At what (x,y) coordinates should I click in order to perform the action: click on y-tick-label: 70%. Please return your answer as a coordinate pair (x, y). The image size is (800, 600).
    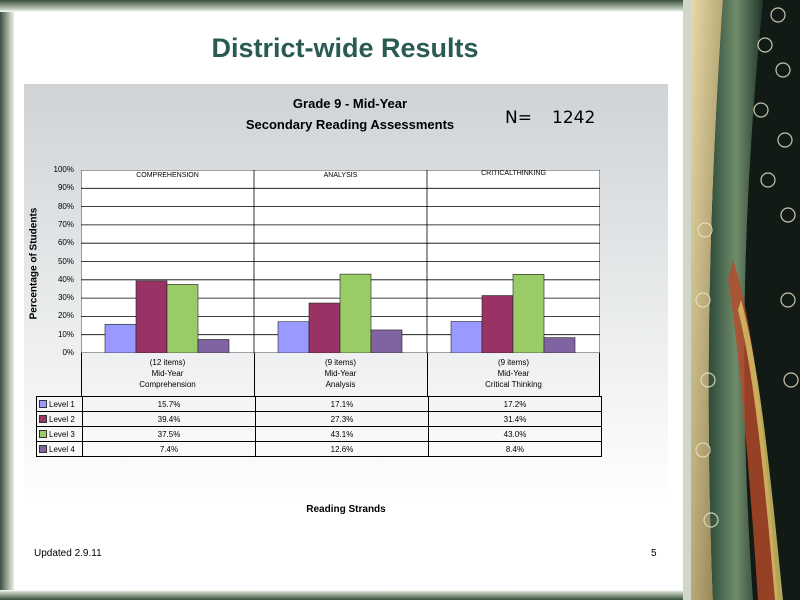
    Looking at the image, I should click on (65, 224).